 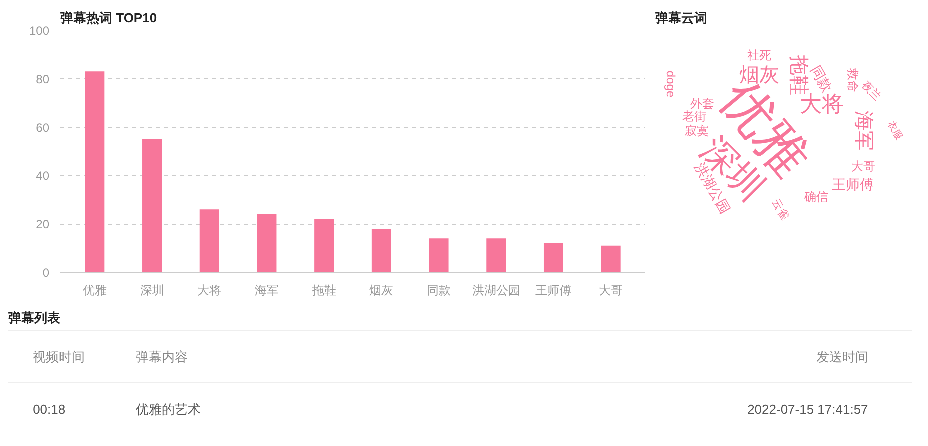 I want to click on x-tick-label: 同款, so click(x=439, y=291).